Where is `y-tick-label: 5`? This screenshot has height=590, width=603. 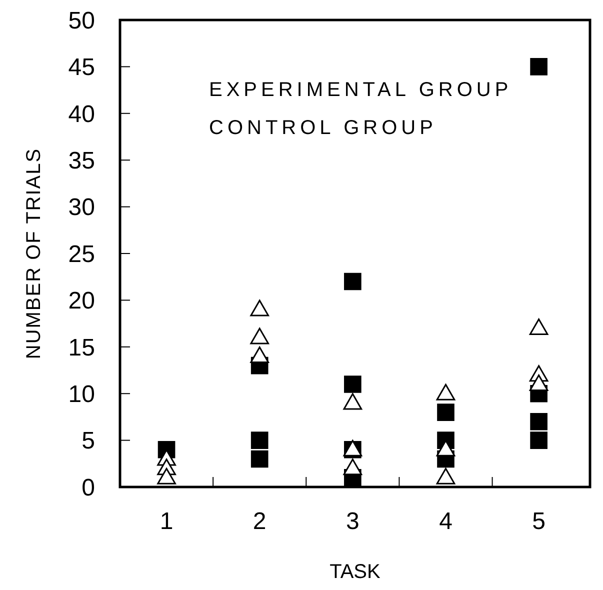
y-tick-label: 5 is located at coordinates (88, 441).